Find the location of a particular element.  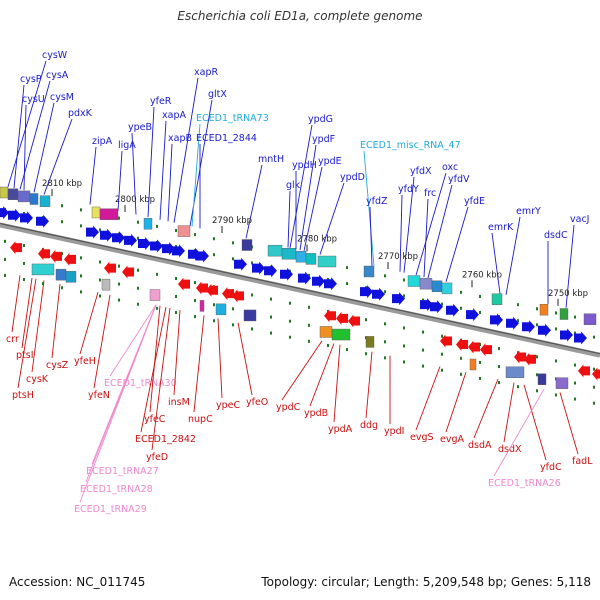

gene-label-crr: crr is located at coordinates (12, 339).